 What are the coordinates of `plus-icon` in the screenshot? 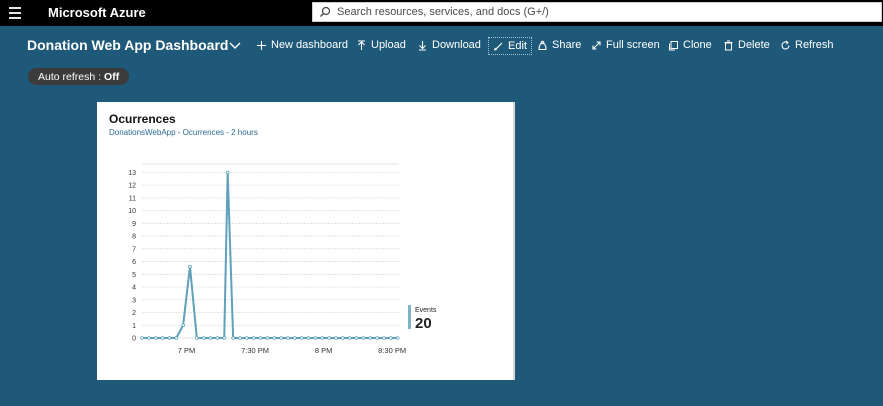 It's located at (261, 45).